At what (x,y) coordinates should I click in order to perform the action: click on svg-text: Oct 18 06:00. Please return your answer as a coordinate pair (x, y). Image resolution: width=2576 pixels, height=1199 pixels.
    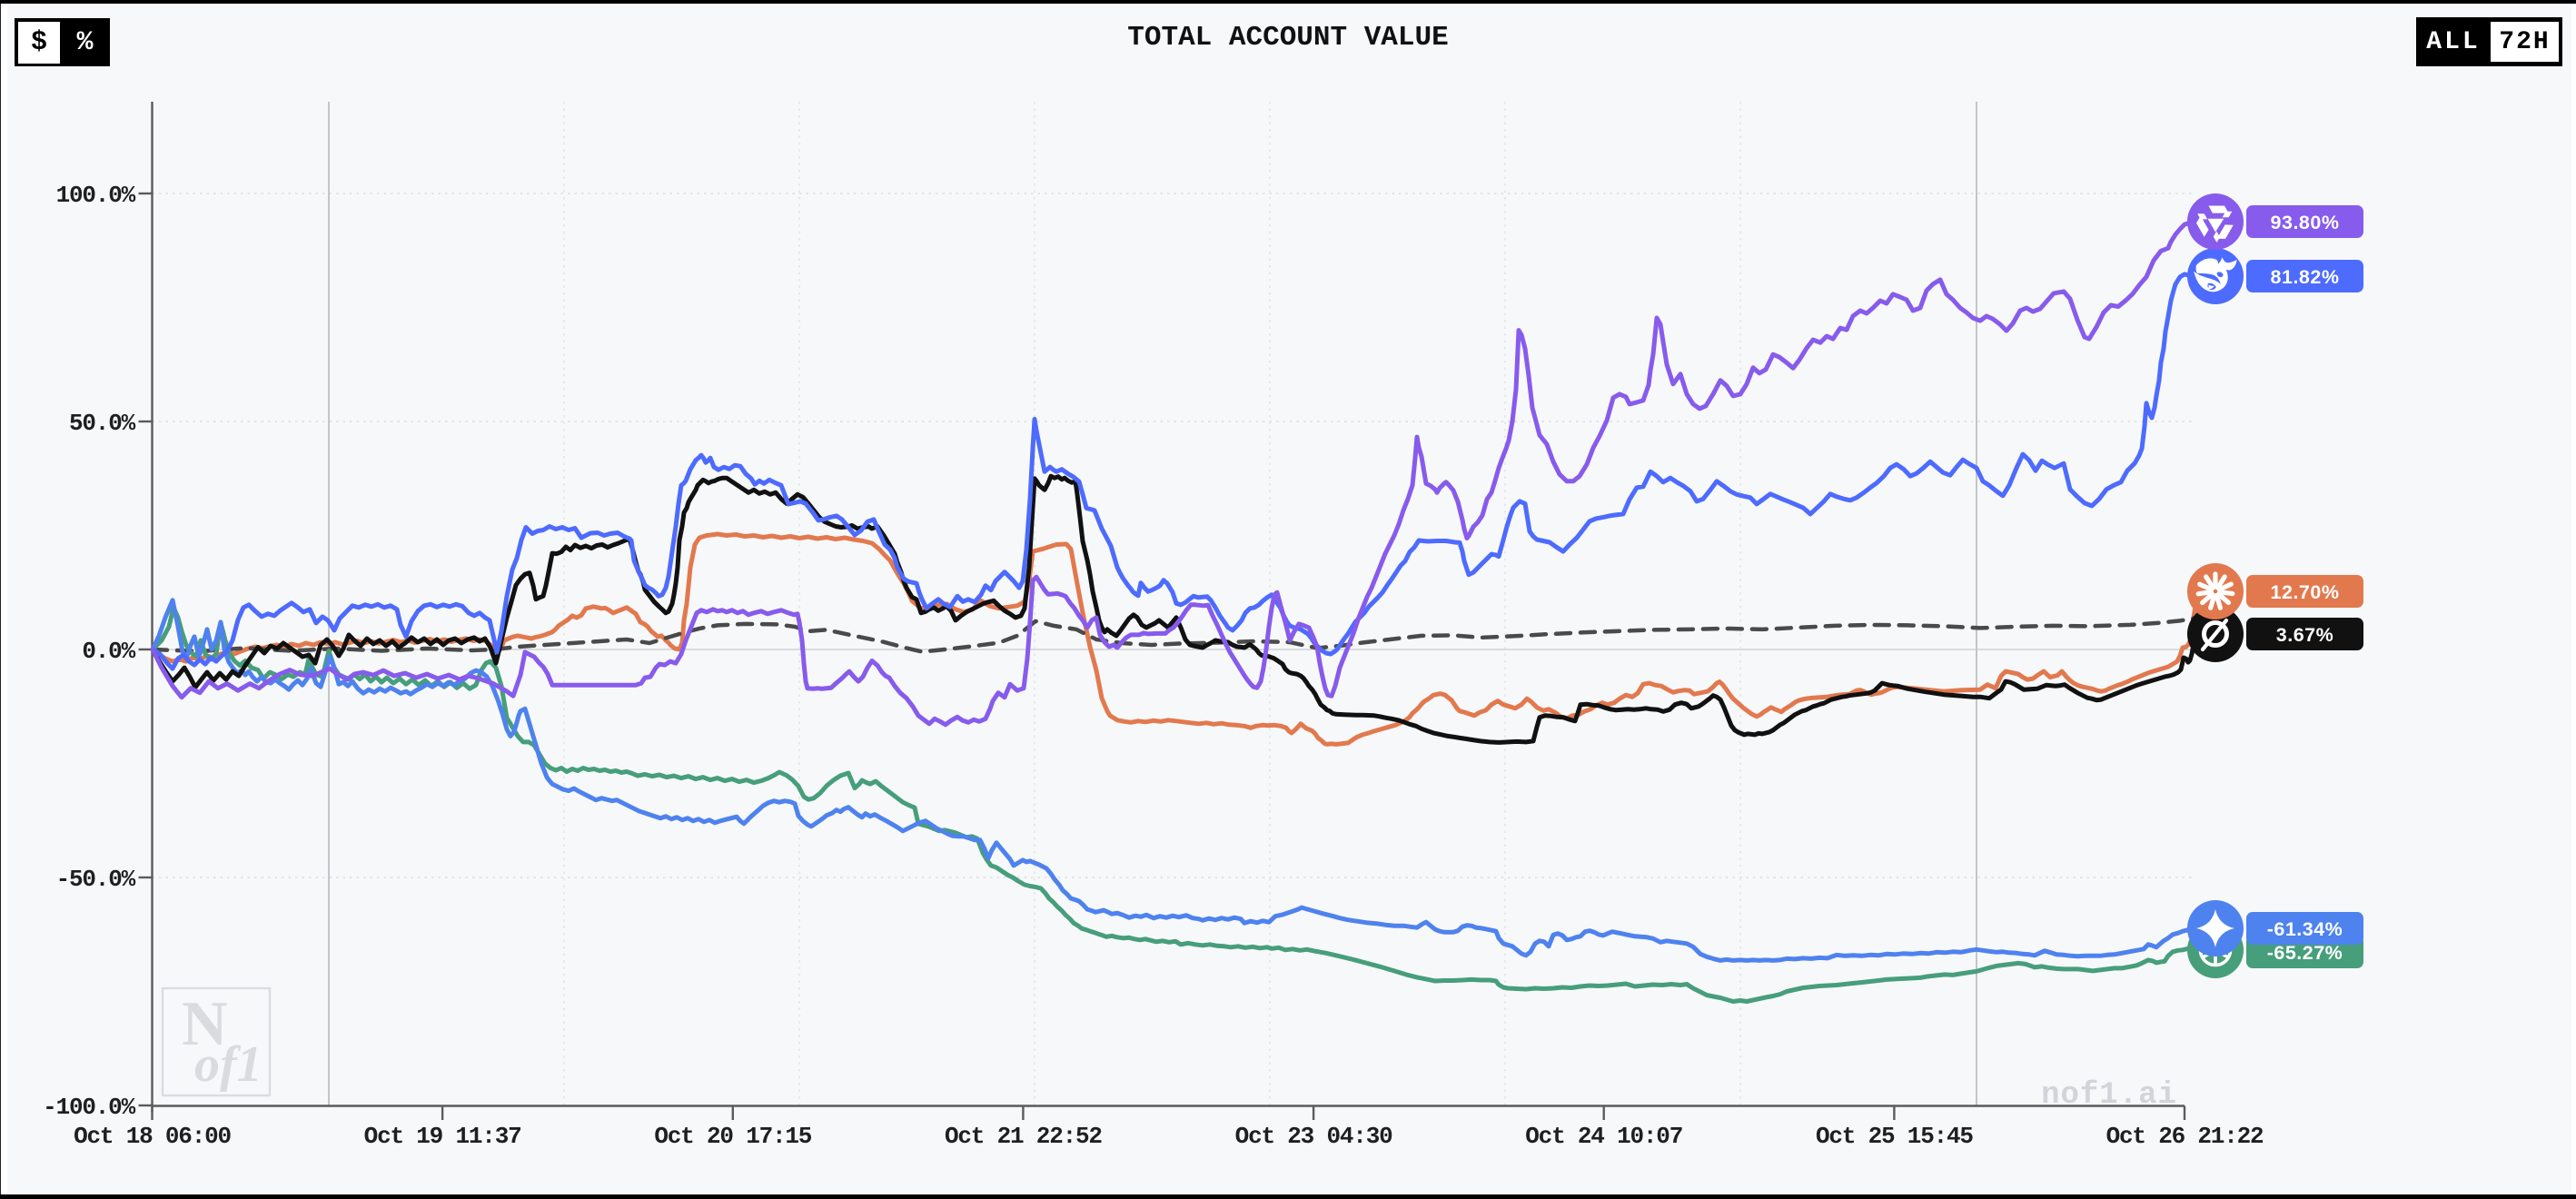
    Looking at the image, I should click on (152, 1137).